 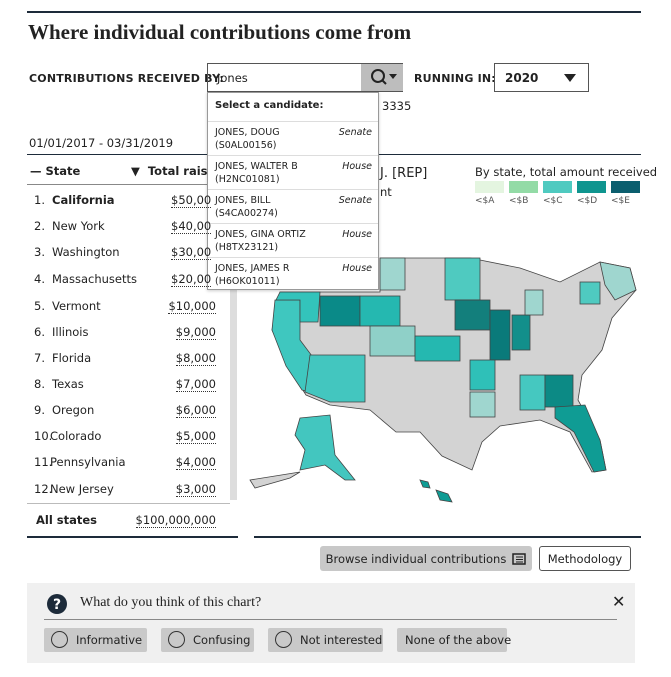 What do you see at coordinates (39, 279) in the screenshot?
I see `rank: 4.` at bounding box center [39, 279].